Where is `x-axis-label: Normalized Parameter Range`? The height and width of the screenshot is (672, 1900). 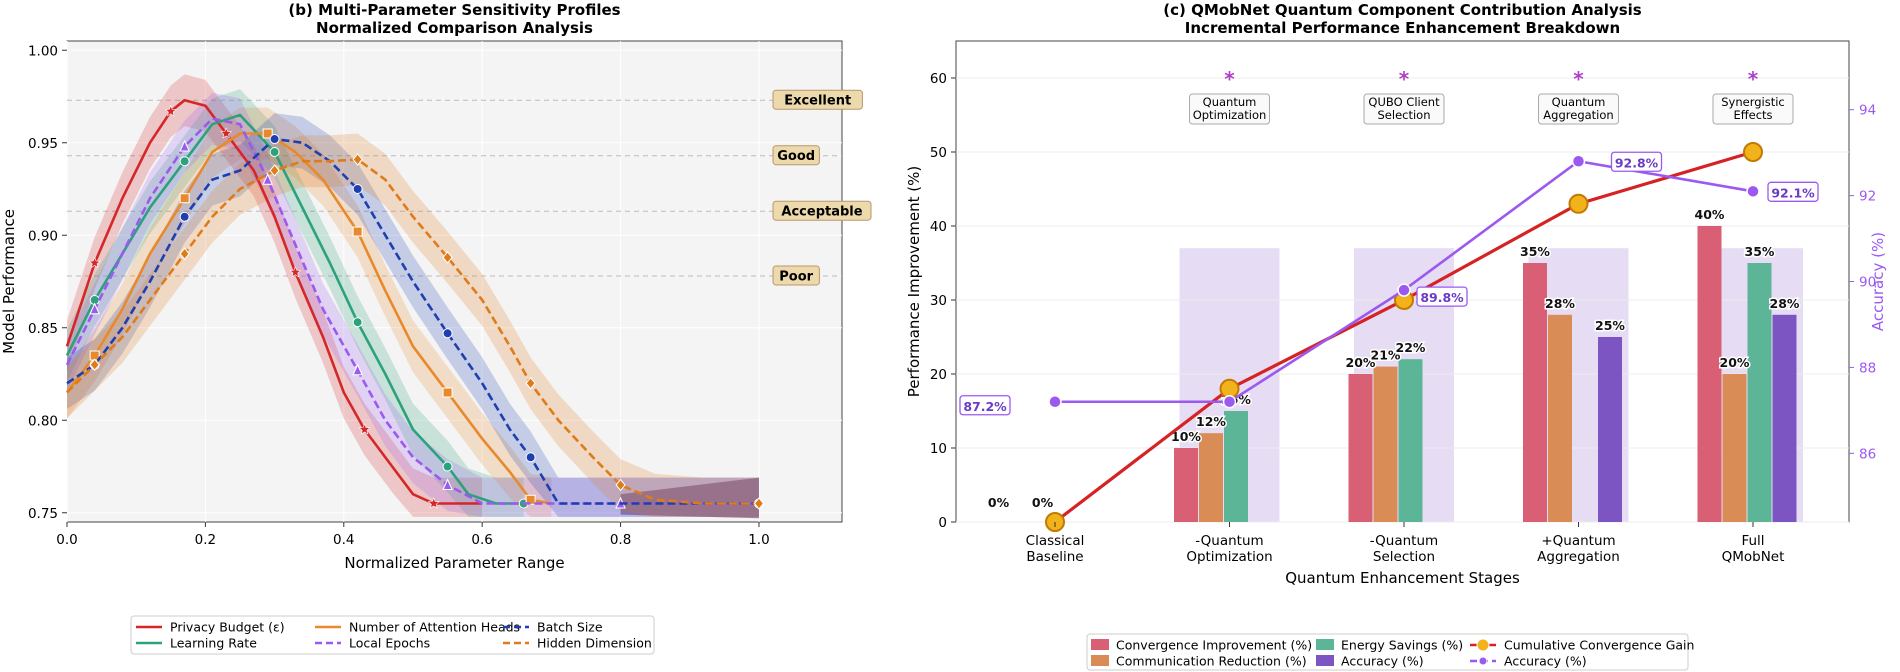 x-axis-label: Normalized Parameter Range is located at coordinates (454, 563).